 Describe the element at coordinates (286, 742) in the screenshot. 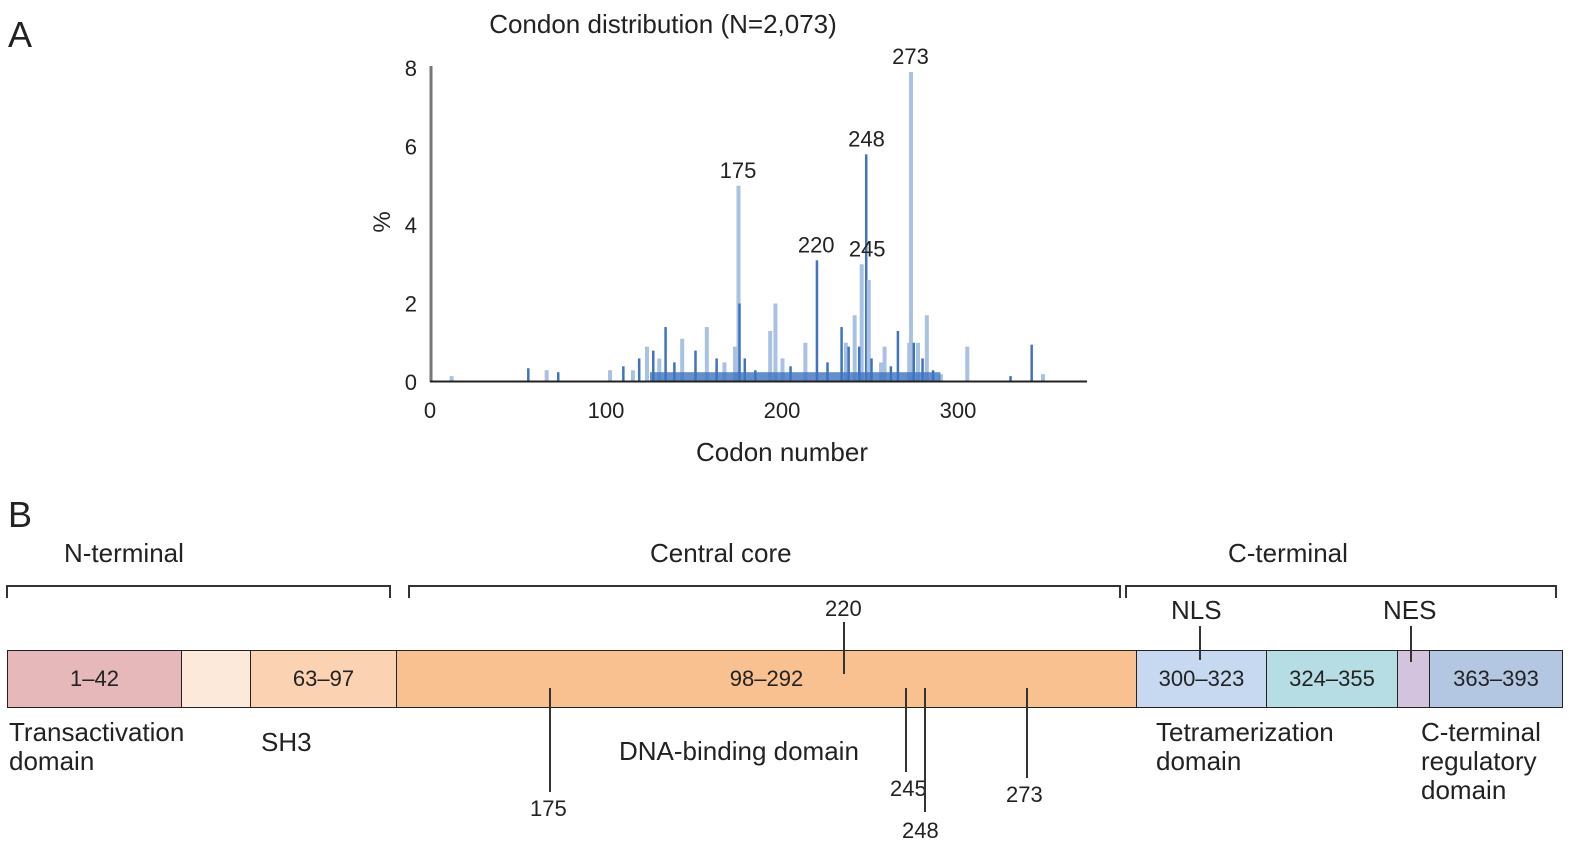

I see `label-sh3: SH3` at that location.